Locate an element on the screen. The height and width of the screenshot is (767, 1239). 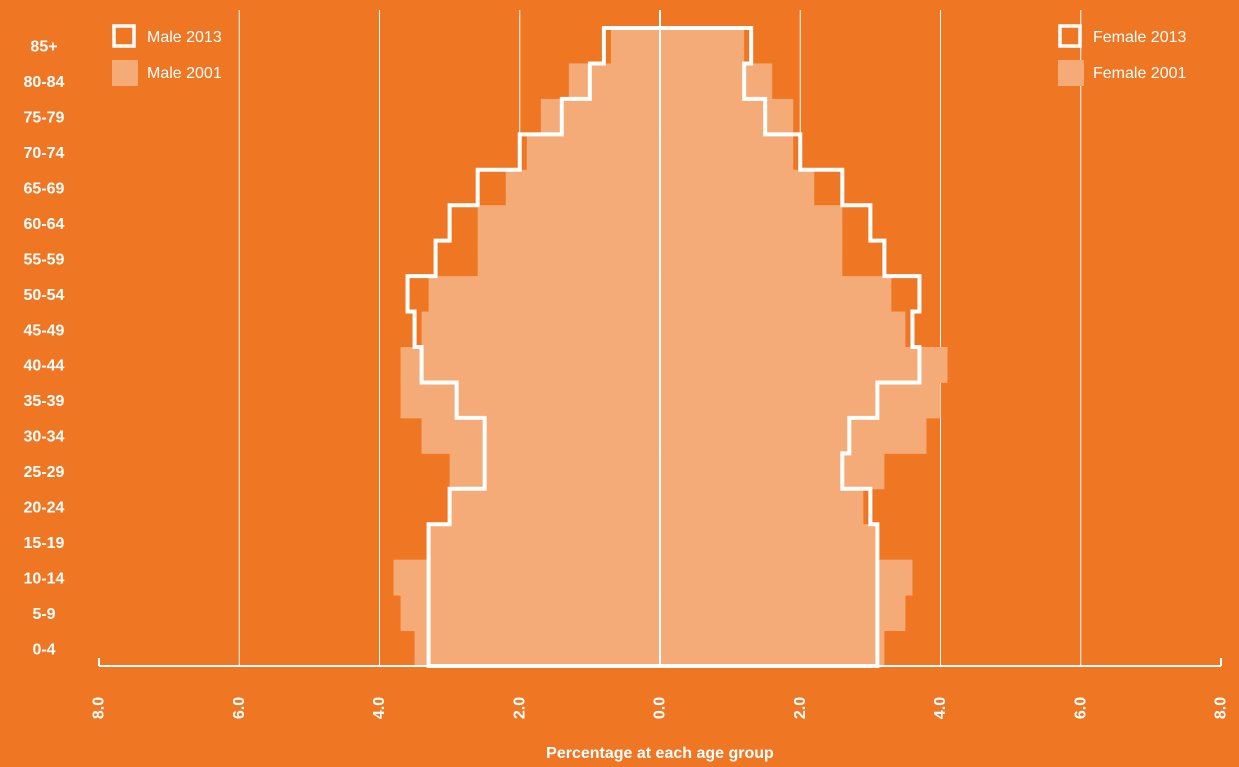
age-group-label: 75-79 is located at coordinates (44, 118).